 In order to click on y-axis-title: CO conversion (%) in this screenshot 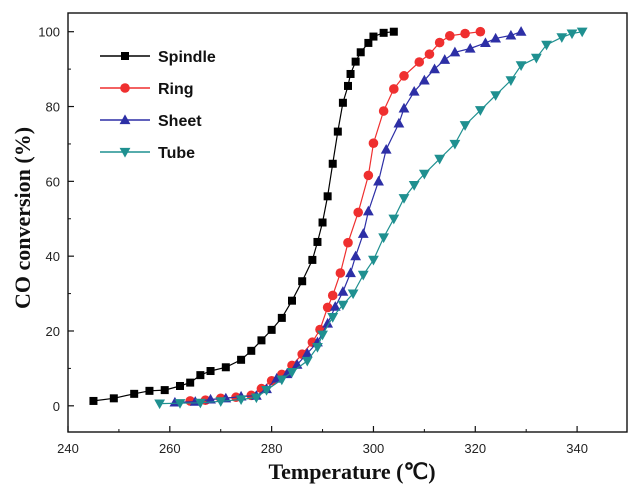, I will do `click(22, 218)`.